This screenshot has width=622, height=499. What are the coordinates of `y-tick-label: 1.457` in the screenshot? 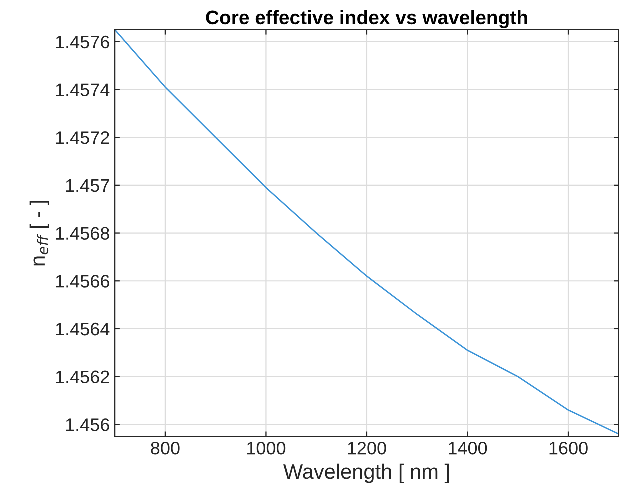 It's located at (88, 186).